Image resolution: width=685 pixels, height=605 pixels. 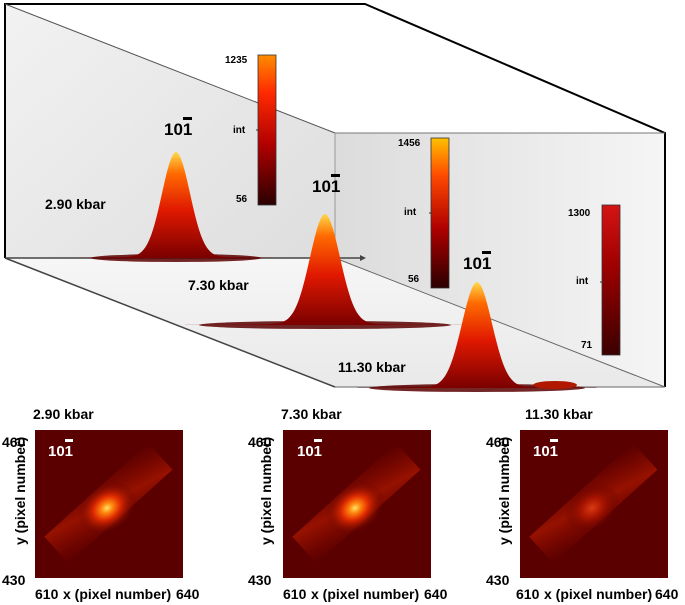 I want to click on map-1-ymax: 460, so click(x=14, y=442).